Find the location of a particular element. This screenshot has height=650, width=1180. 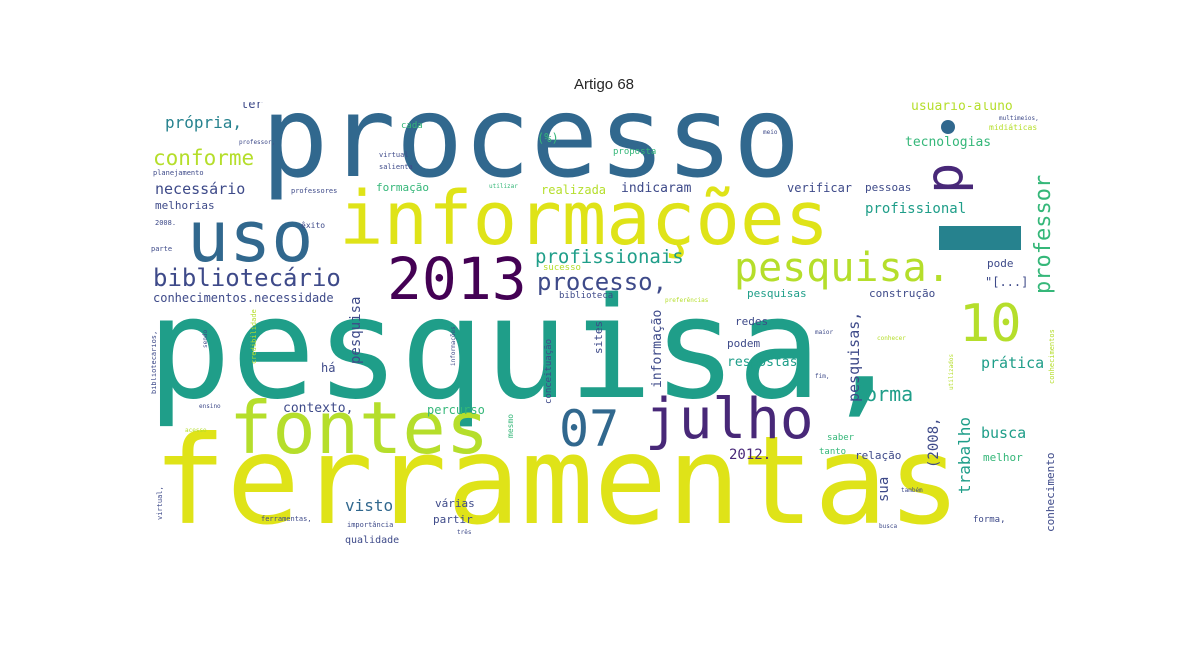

word-profissionais: profissionais is located at coordinates (609, 257).